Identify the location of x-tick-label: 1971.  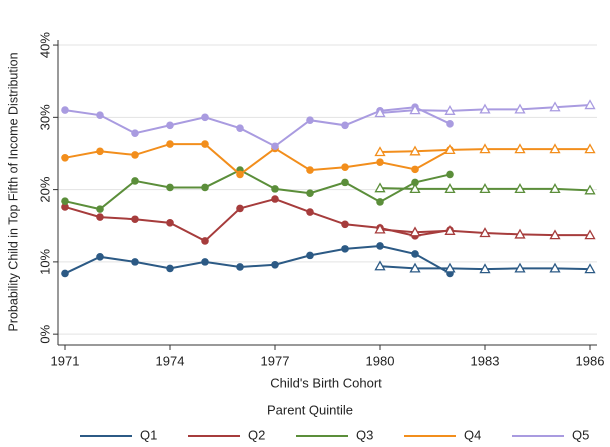
(65, 360).